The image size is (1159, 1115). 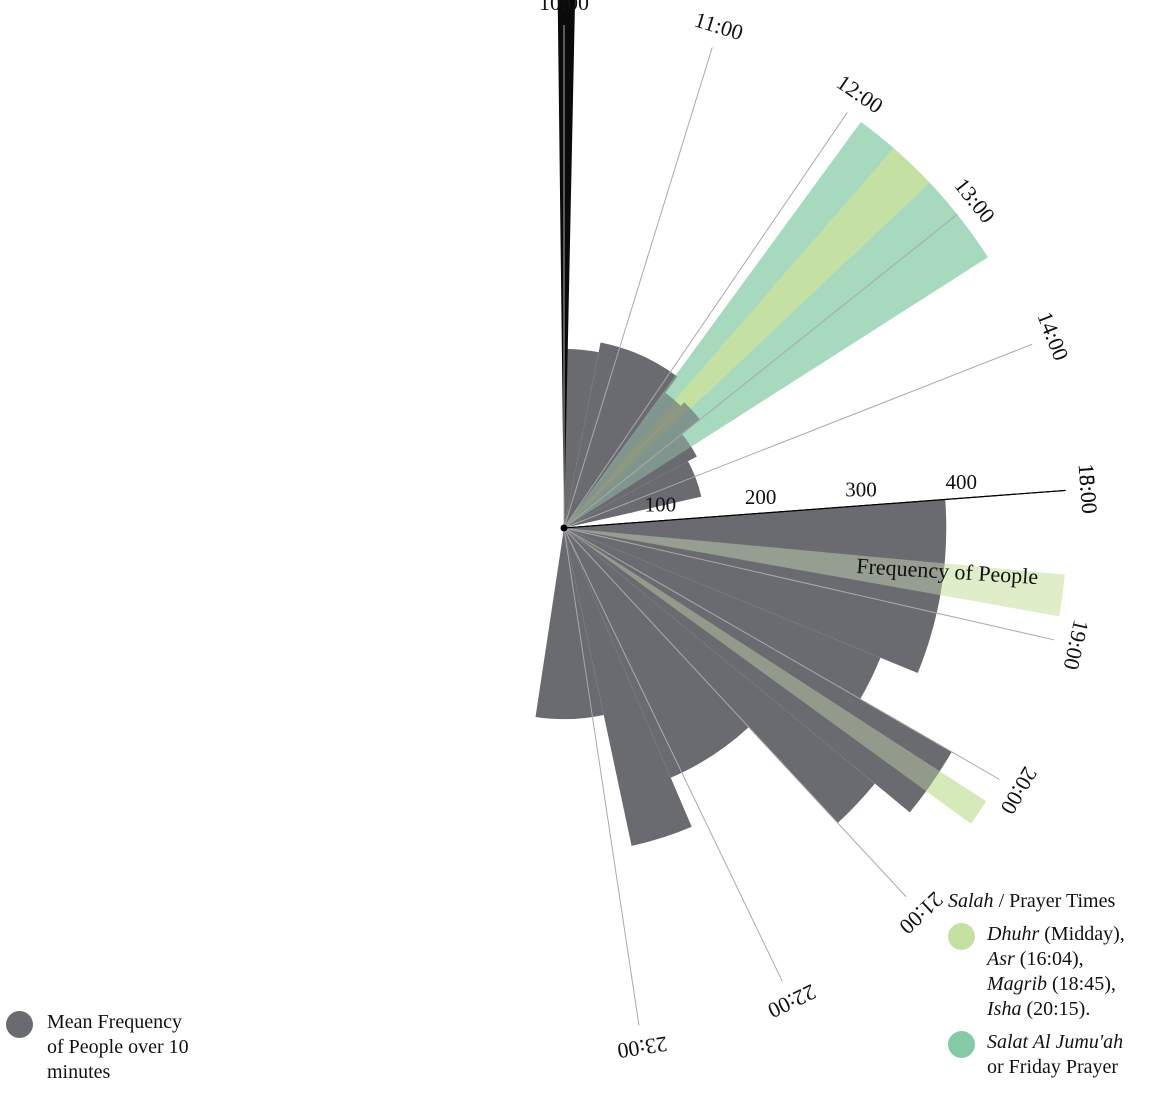 I want to click on tick-label-400: 400, so click(x=962, y=482).